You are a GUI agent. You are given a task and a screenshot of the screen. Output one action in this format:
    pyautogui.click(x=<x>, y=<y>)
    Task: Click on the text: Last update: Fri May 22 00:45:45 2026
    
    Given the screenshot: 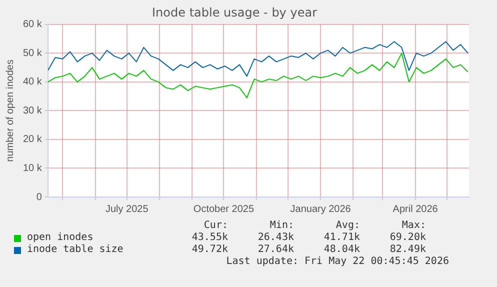 What is the action you would take?
    pyautogui.click(x=337, y=261)
    